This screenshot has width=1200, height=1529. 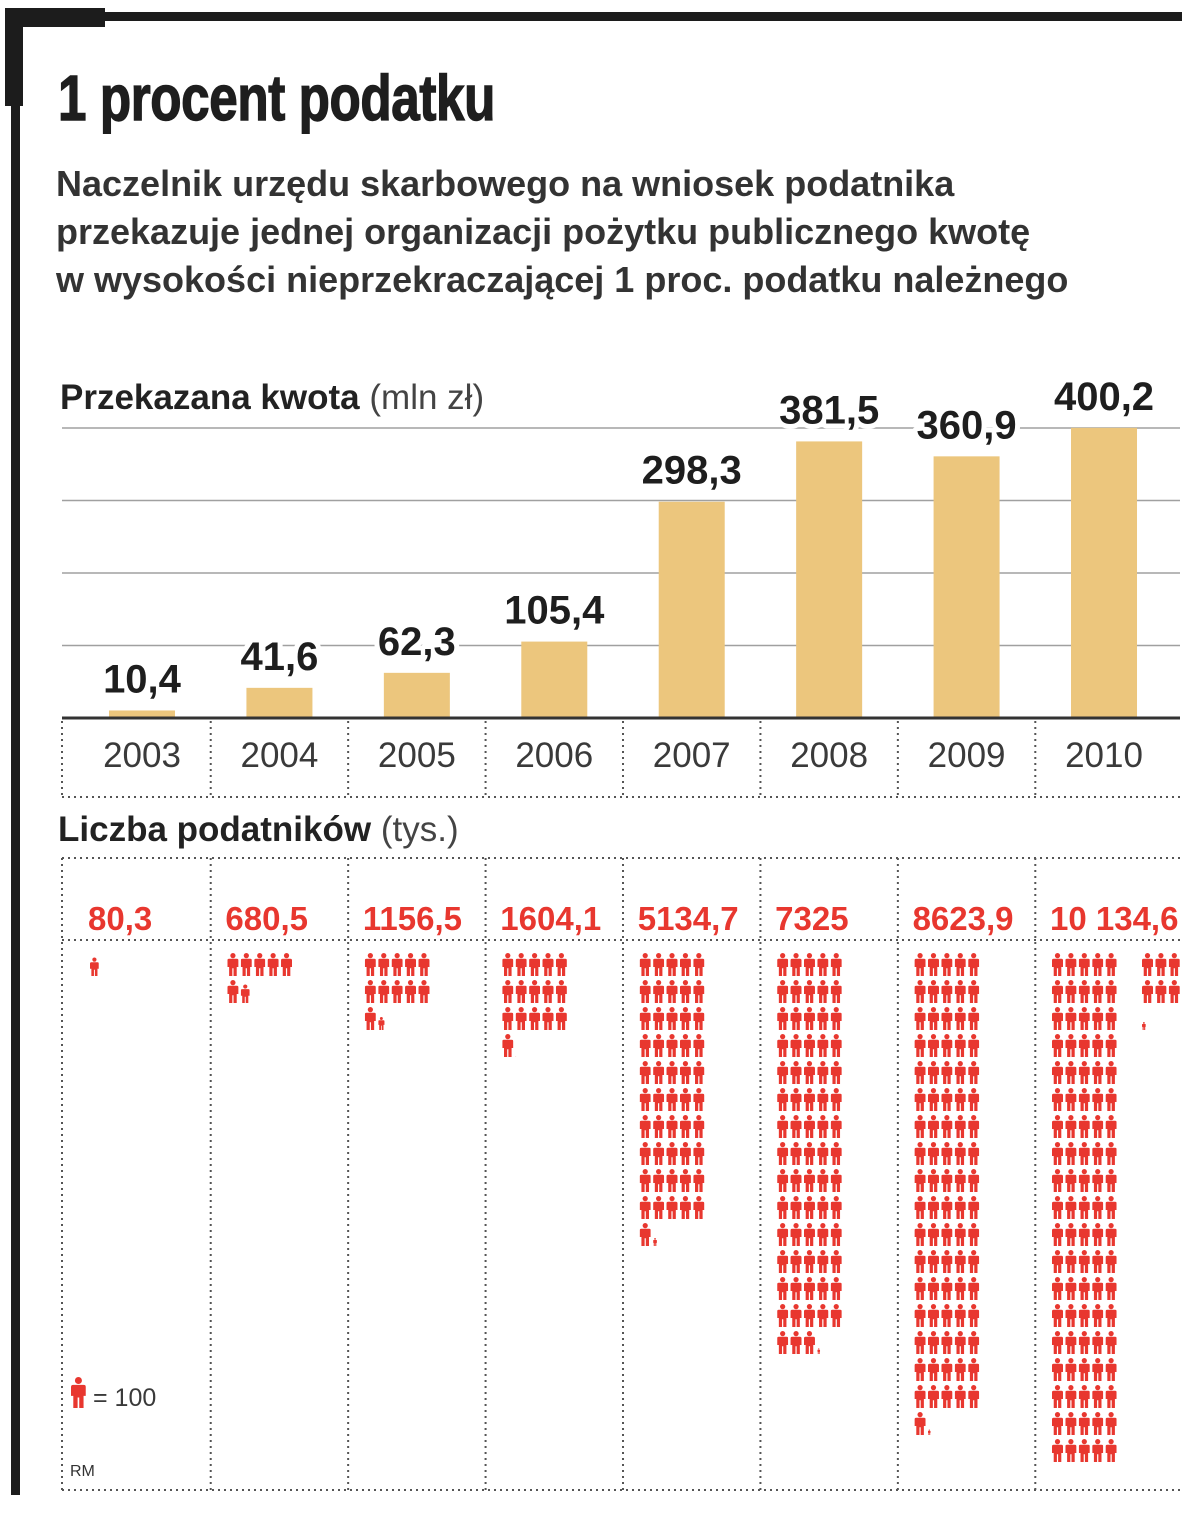 What do you see at coordinates (967, 425) in the screenshot?
I see `amount-value-label: 360,9` at bounding box center [967, 425].